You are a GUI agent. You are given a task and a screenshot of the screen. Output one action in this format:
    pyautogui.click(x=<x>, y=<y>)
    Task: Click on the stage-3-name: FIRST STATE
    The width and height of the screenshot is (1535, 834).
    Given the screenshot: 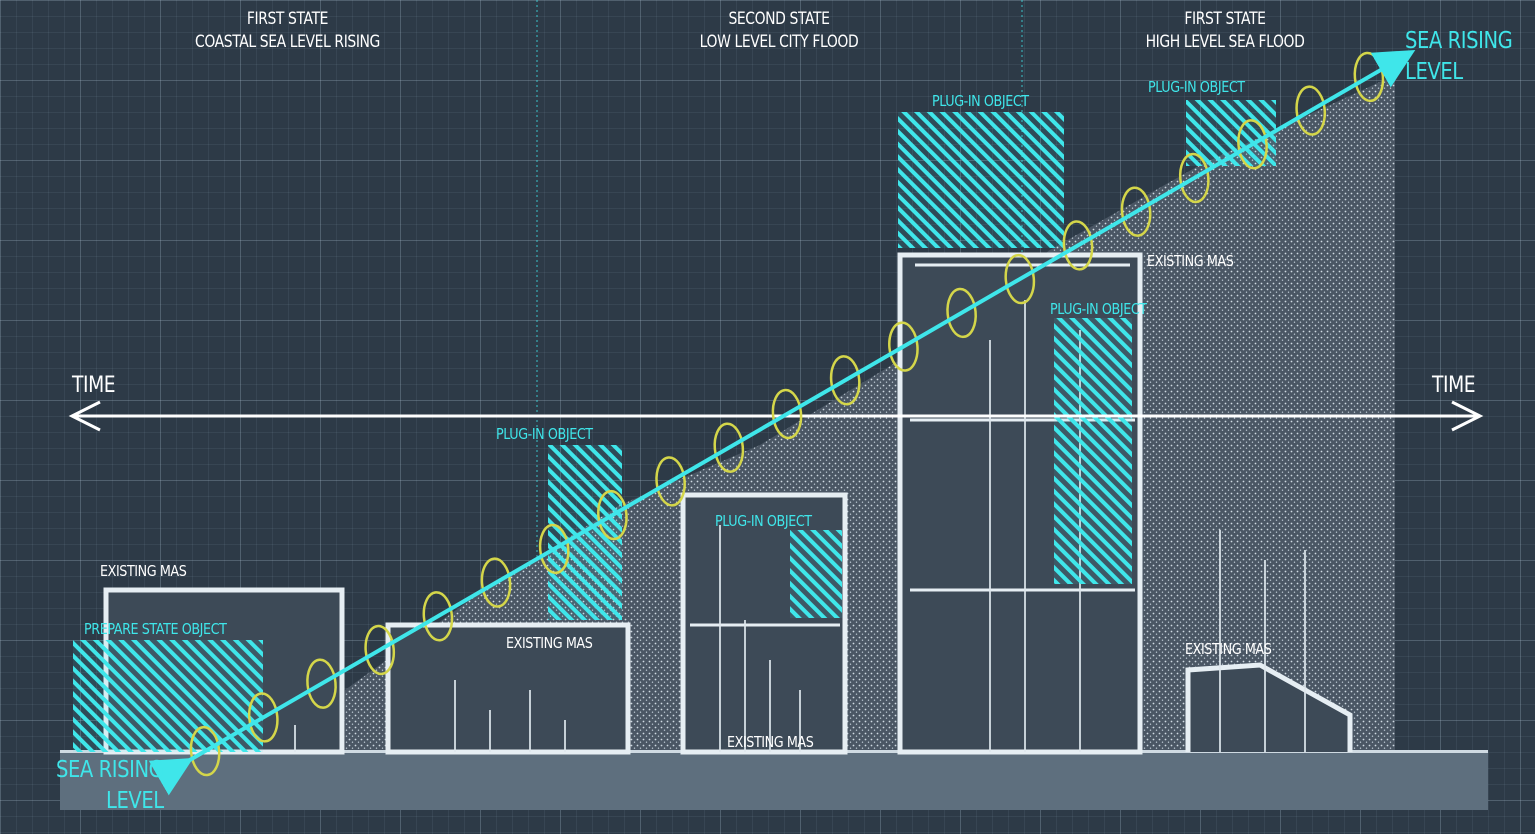 What is the action you would take?
    pyautogui.click(x=1225, y=19)
    